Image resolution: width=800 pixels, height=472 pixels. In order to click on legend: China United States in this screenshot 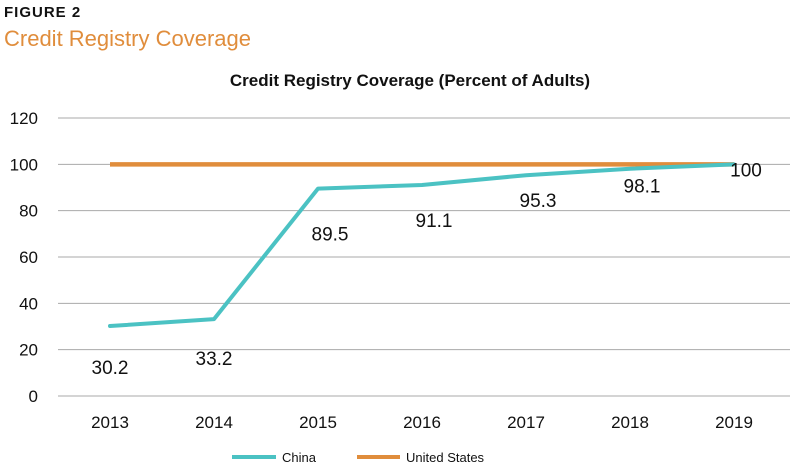, I will do `click(358, 457)`.